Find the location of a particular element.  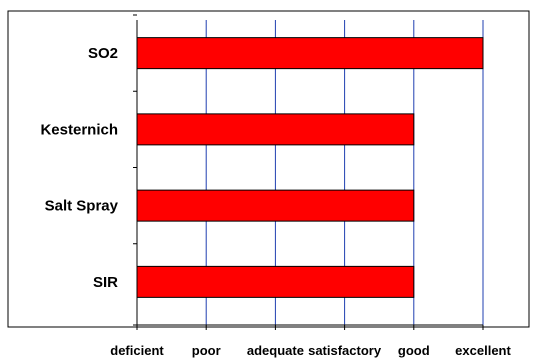

bar-kesternich is located at coordinates (275, 129).